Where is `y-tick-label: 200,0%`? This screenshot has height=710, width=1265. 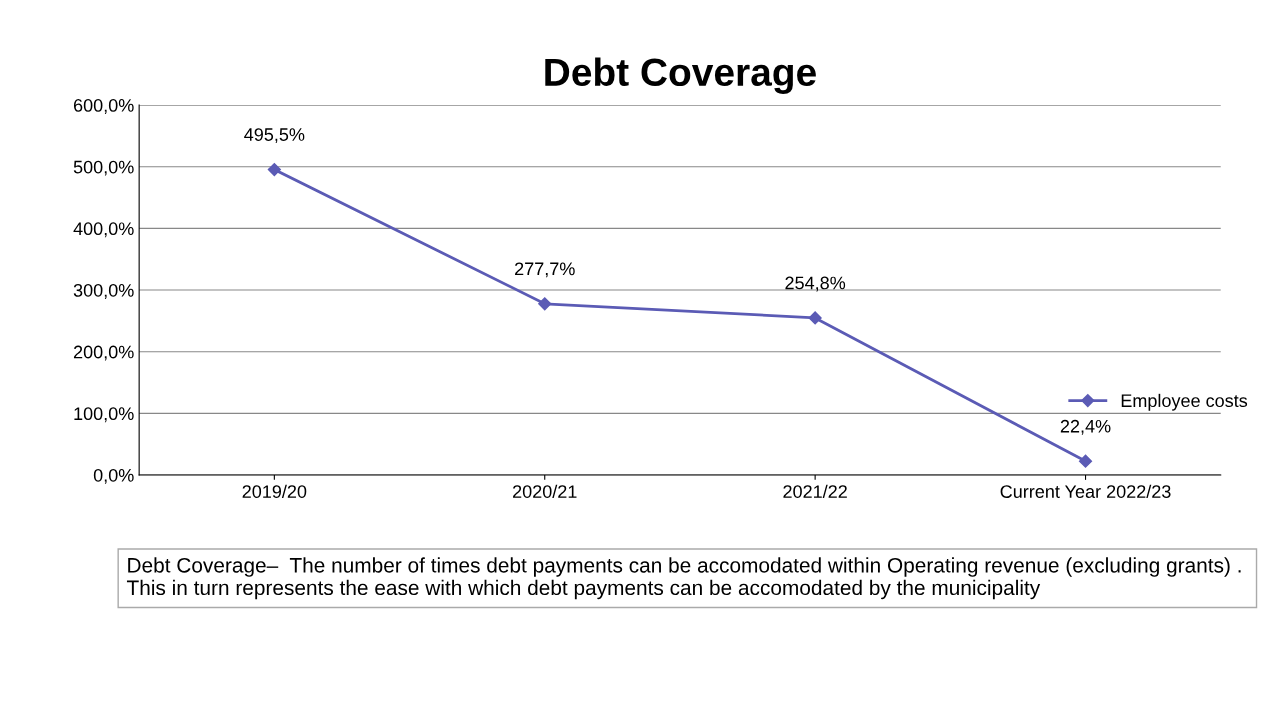
y-tick-label: 200,0% is located at coordinates (103, 353).